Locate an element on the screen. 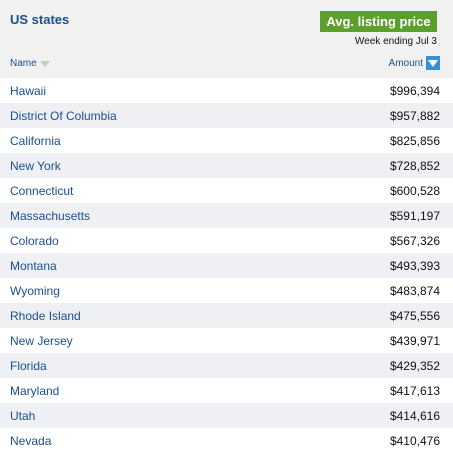  table-row: Rhode Island $475,556 is located at coordinates (226, 315).